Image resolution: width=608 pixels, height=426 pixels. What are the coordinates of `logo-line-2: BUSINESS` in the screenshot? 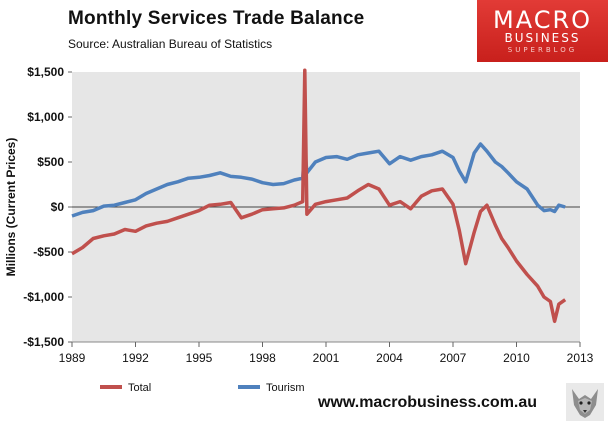 It's located at (542, 38).